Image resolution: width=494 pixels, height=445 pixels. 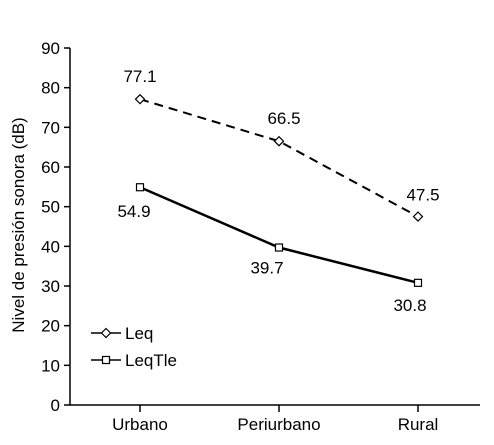 What do you see at coordinates (418, 424) in the screenshot?
I see `x-tick-label: Rural` at bounding box center [418, 424].